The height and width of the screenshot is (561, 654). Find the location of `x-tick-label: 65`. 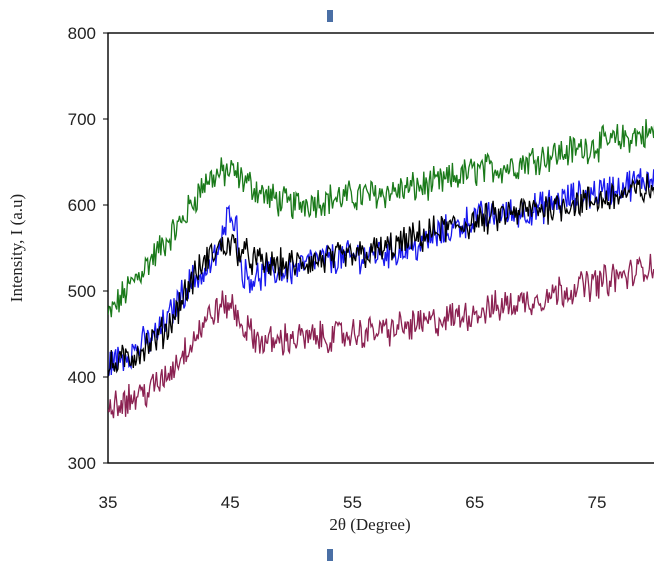

x-tick-label: 65 is located at coordinates (474, 502).